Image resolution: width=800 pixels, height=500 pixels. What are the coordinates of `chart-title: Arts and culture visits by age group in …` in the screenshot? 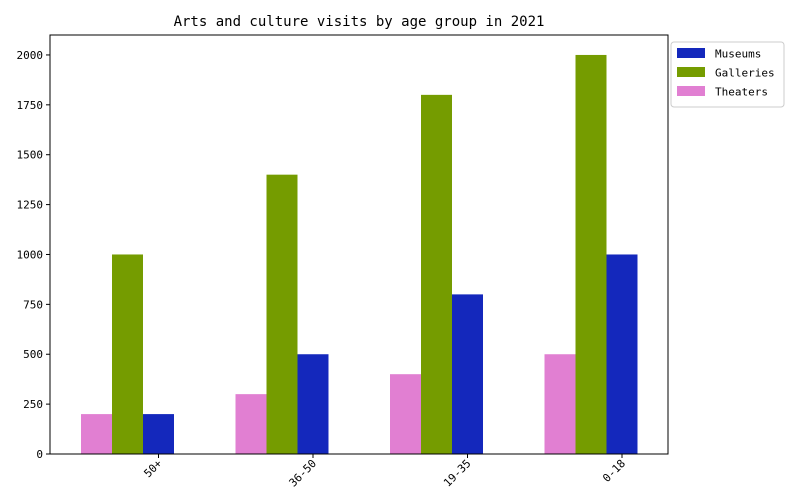 It's located at (359, 22).